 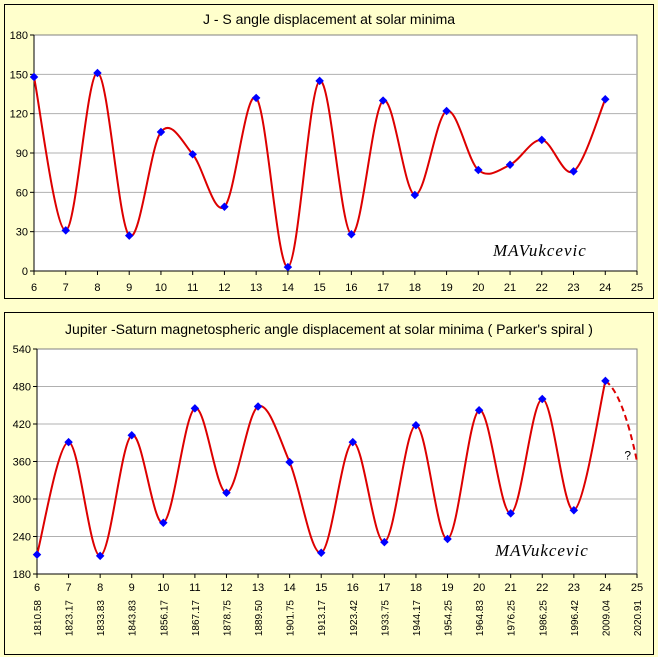 I want to click on chart-title: J - S angle displacement at solar minima, so click(x=329, y=19).